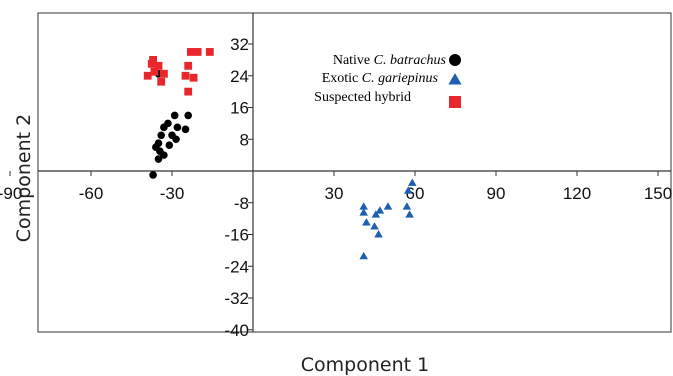 Image resolution: width=673 pixels, height=376 pixels. What do you see at coordinates (24, 178) in the screenshot?
I see `y-axis-title: Component 2` at bounding box center [24, 178].